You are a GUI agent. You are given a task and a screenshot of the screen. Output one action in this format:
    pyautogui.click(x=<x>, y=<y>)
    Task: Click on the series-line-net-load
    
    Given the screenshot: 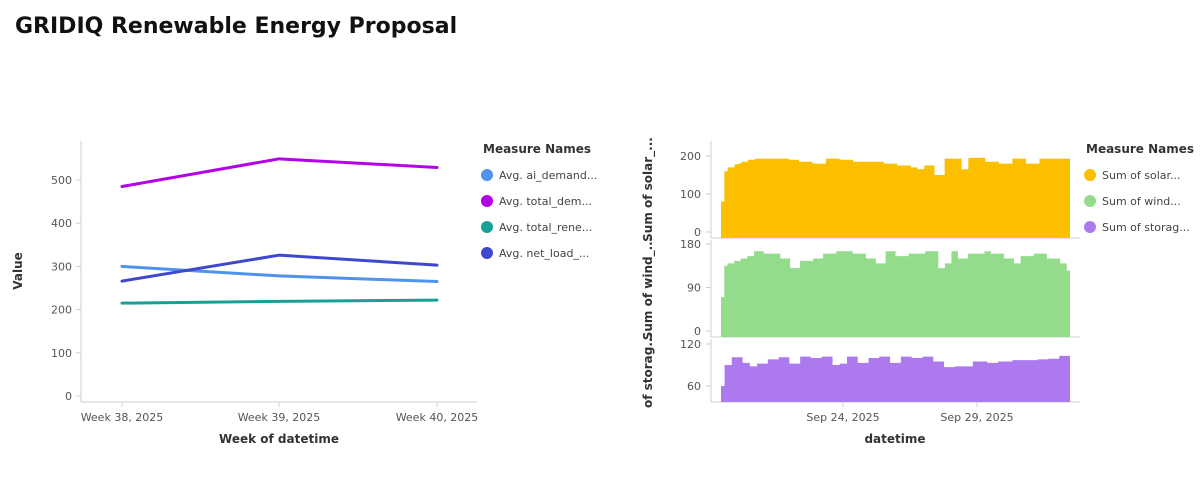 What is the action you would take?
    pyautogui.click(x=279, y=268)
    